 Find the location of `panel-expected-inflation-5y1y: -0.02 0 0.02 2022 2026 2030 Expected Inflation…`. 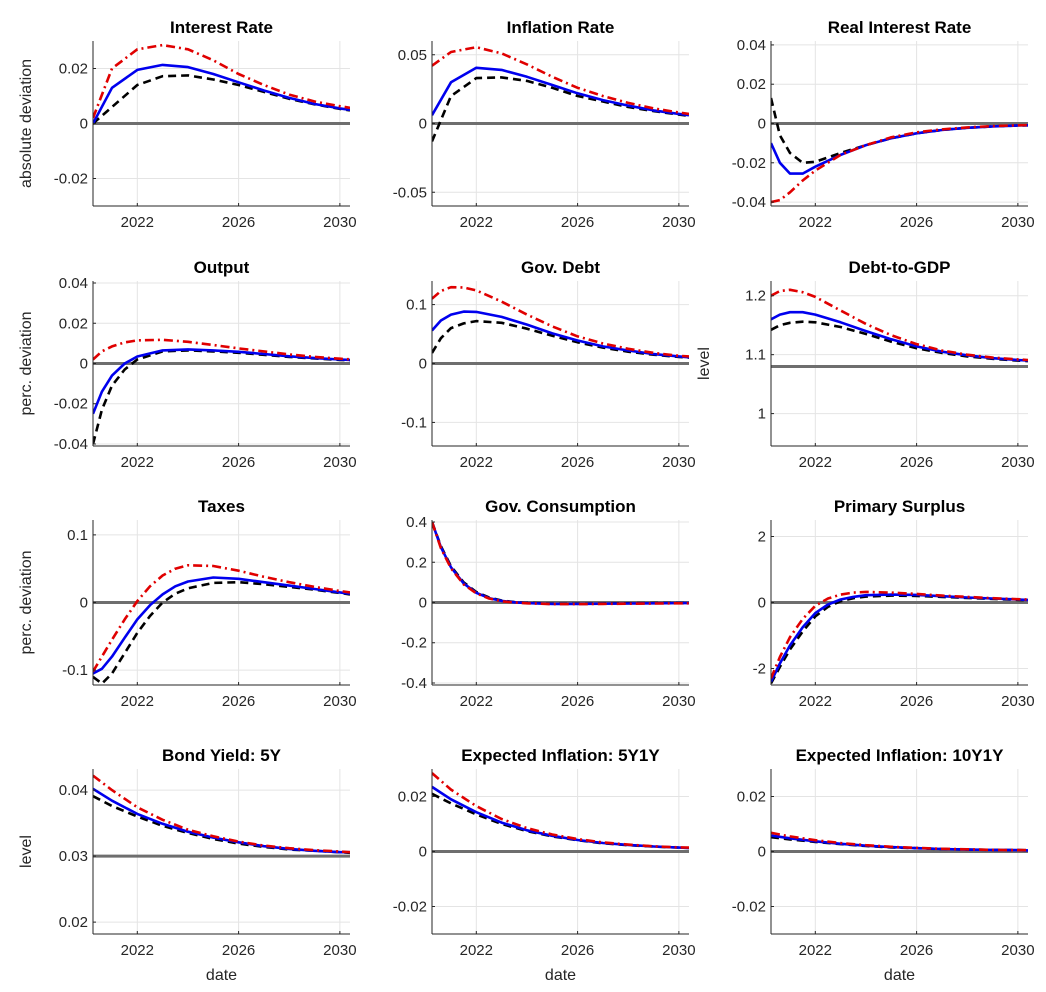

panel-expected-inflation-5y1y: -0.02 0 0.02 2022 2026 2030 Expected Inflation… is located at coordinates (544, 865).